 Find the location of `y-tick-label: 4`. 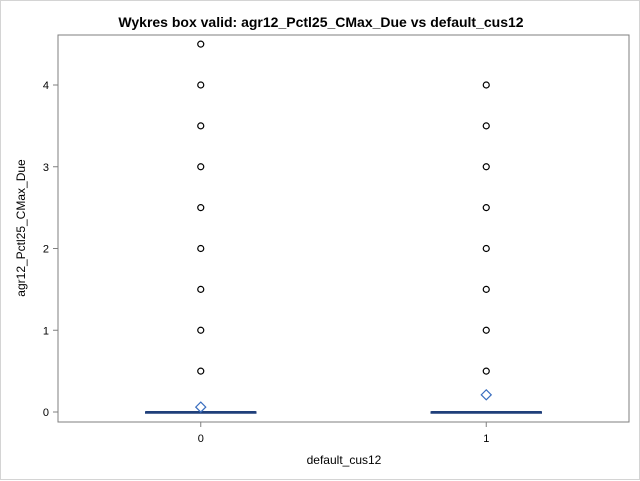

y-tick-label: 4 is located at coordinates (46, 86).